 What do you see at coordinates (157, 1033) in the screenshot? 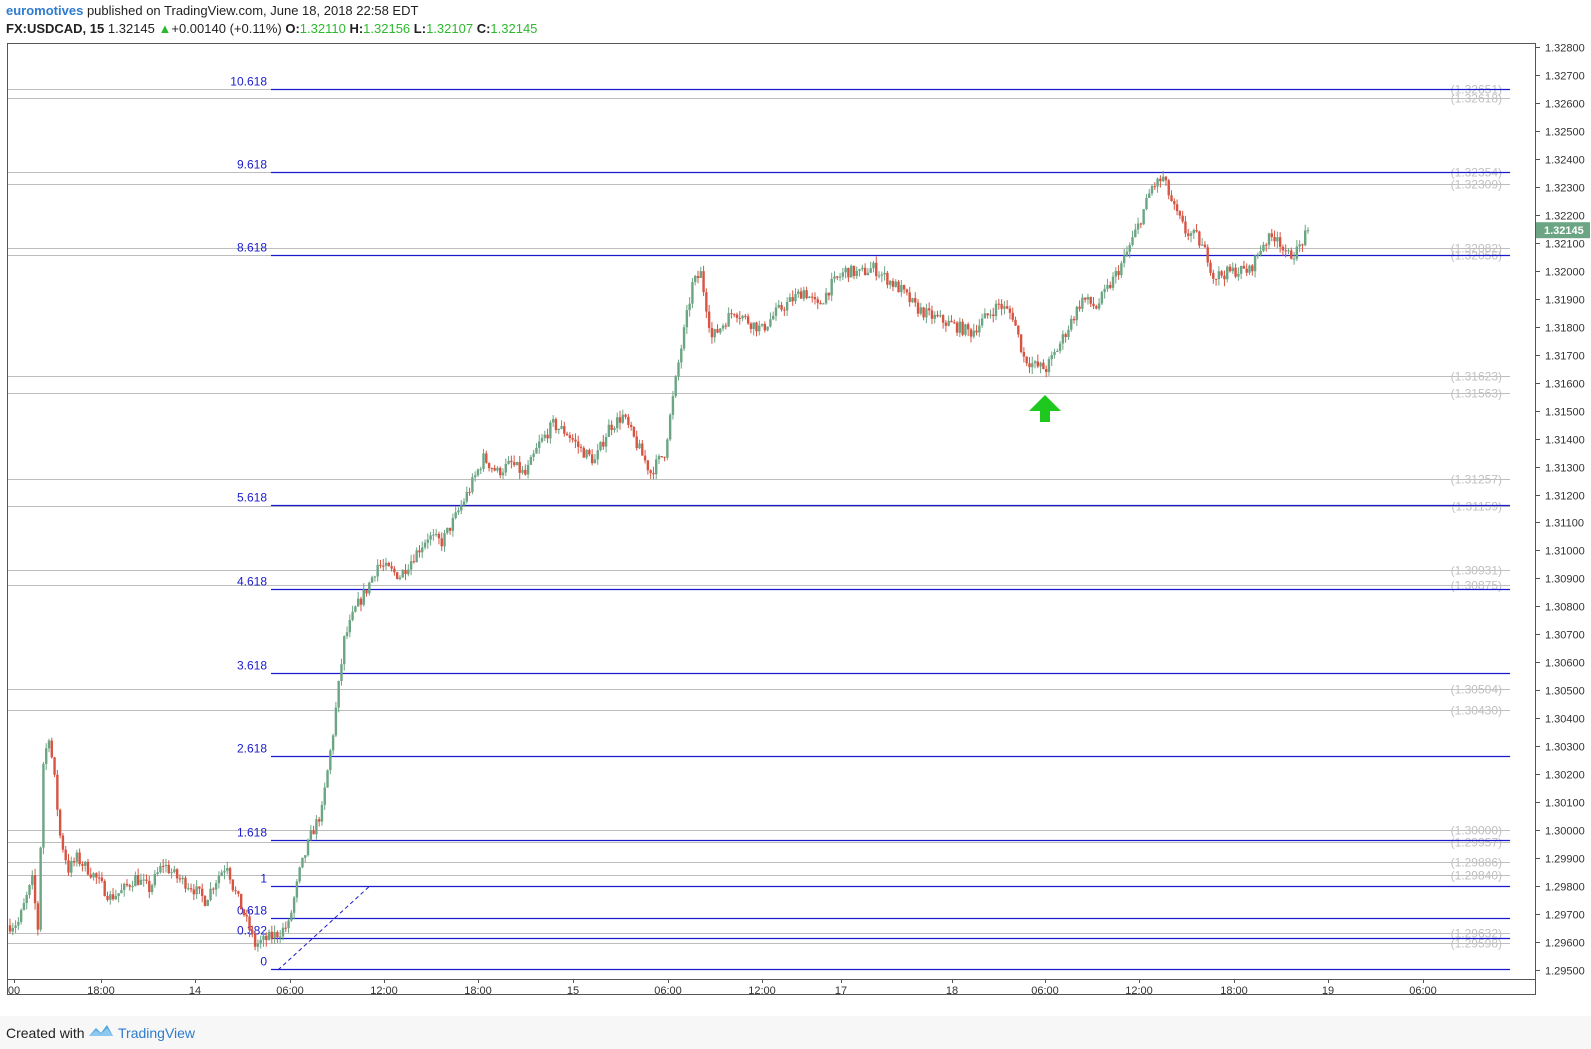
I see `tradingview-link: TradingView` at bounding box center [157, 1033].